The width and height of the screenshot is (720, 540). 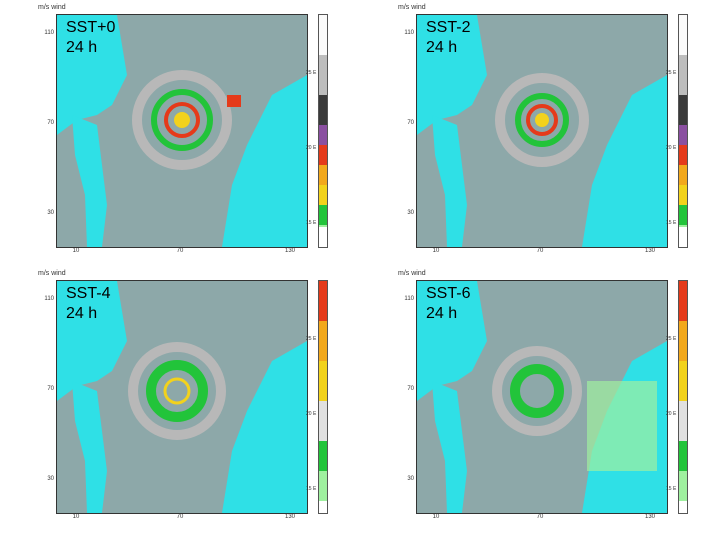 What do you see at coordinates (448, 293) in the screenshot?
I see `panel-label: SST-6` at bounding box center [448, 293].